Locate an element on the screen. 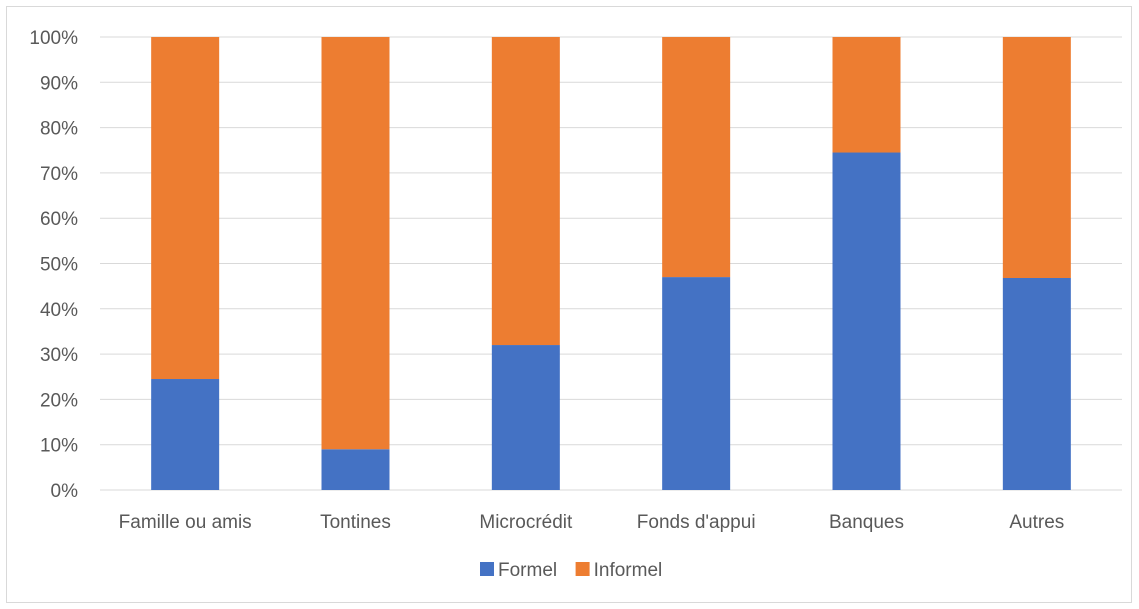 The height and width of the screenshot is (609, 1139). legend: Formel Informel is located at coordinates (571, 570).